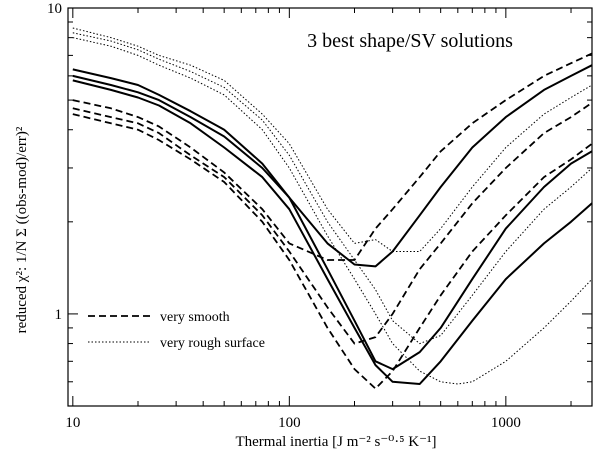  Describe the element at coordinates (22, 229) in the screenshot. I see `y-axis-label: reduced χ²: 1/N Σ ((obs-mod)/err)²` at that location.